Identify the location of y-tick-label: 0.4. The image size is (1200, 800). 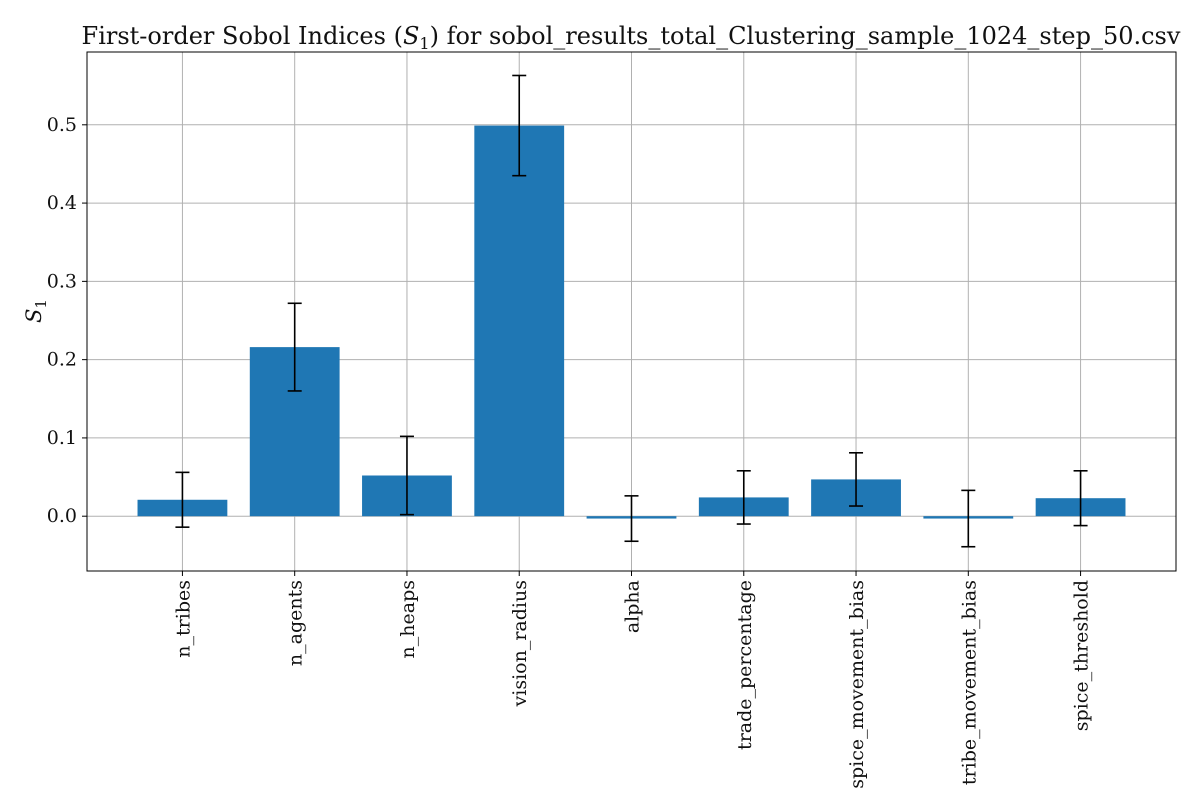
(62, 203).